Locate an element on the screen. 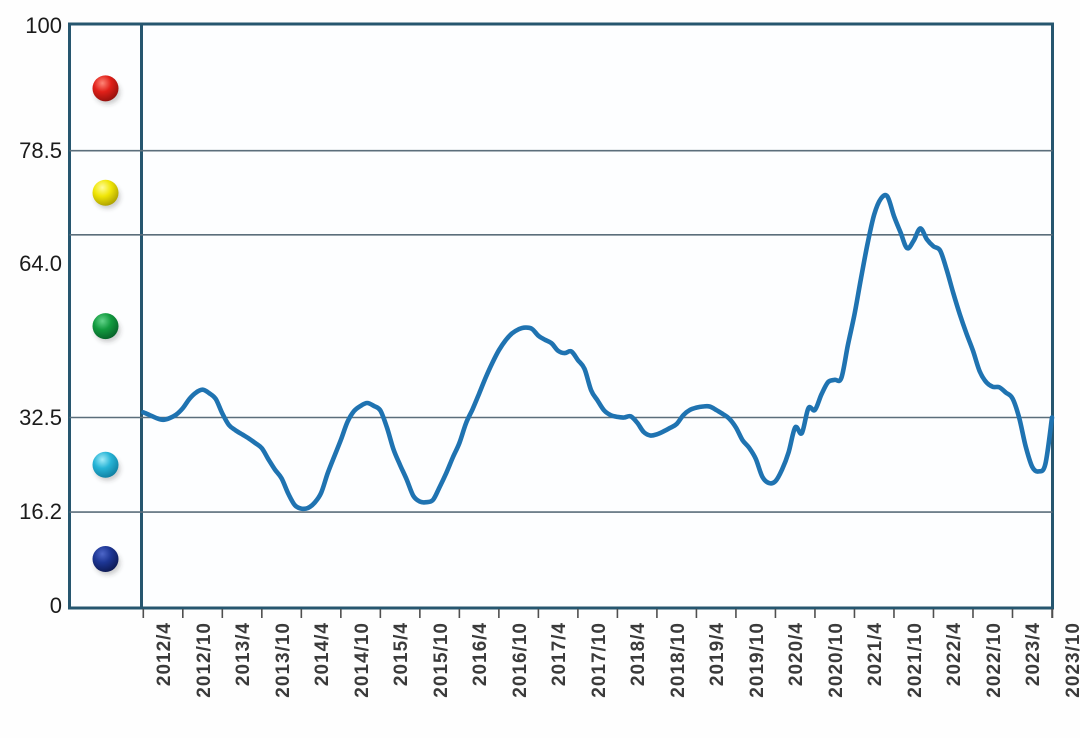  x-axis-label-2019/10: 2019/10 is located at coordinates (757, 660).